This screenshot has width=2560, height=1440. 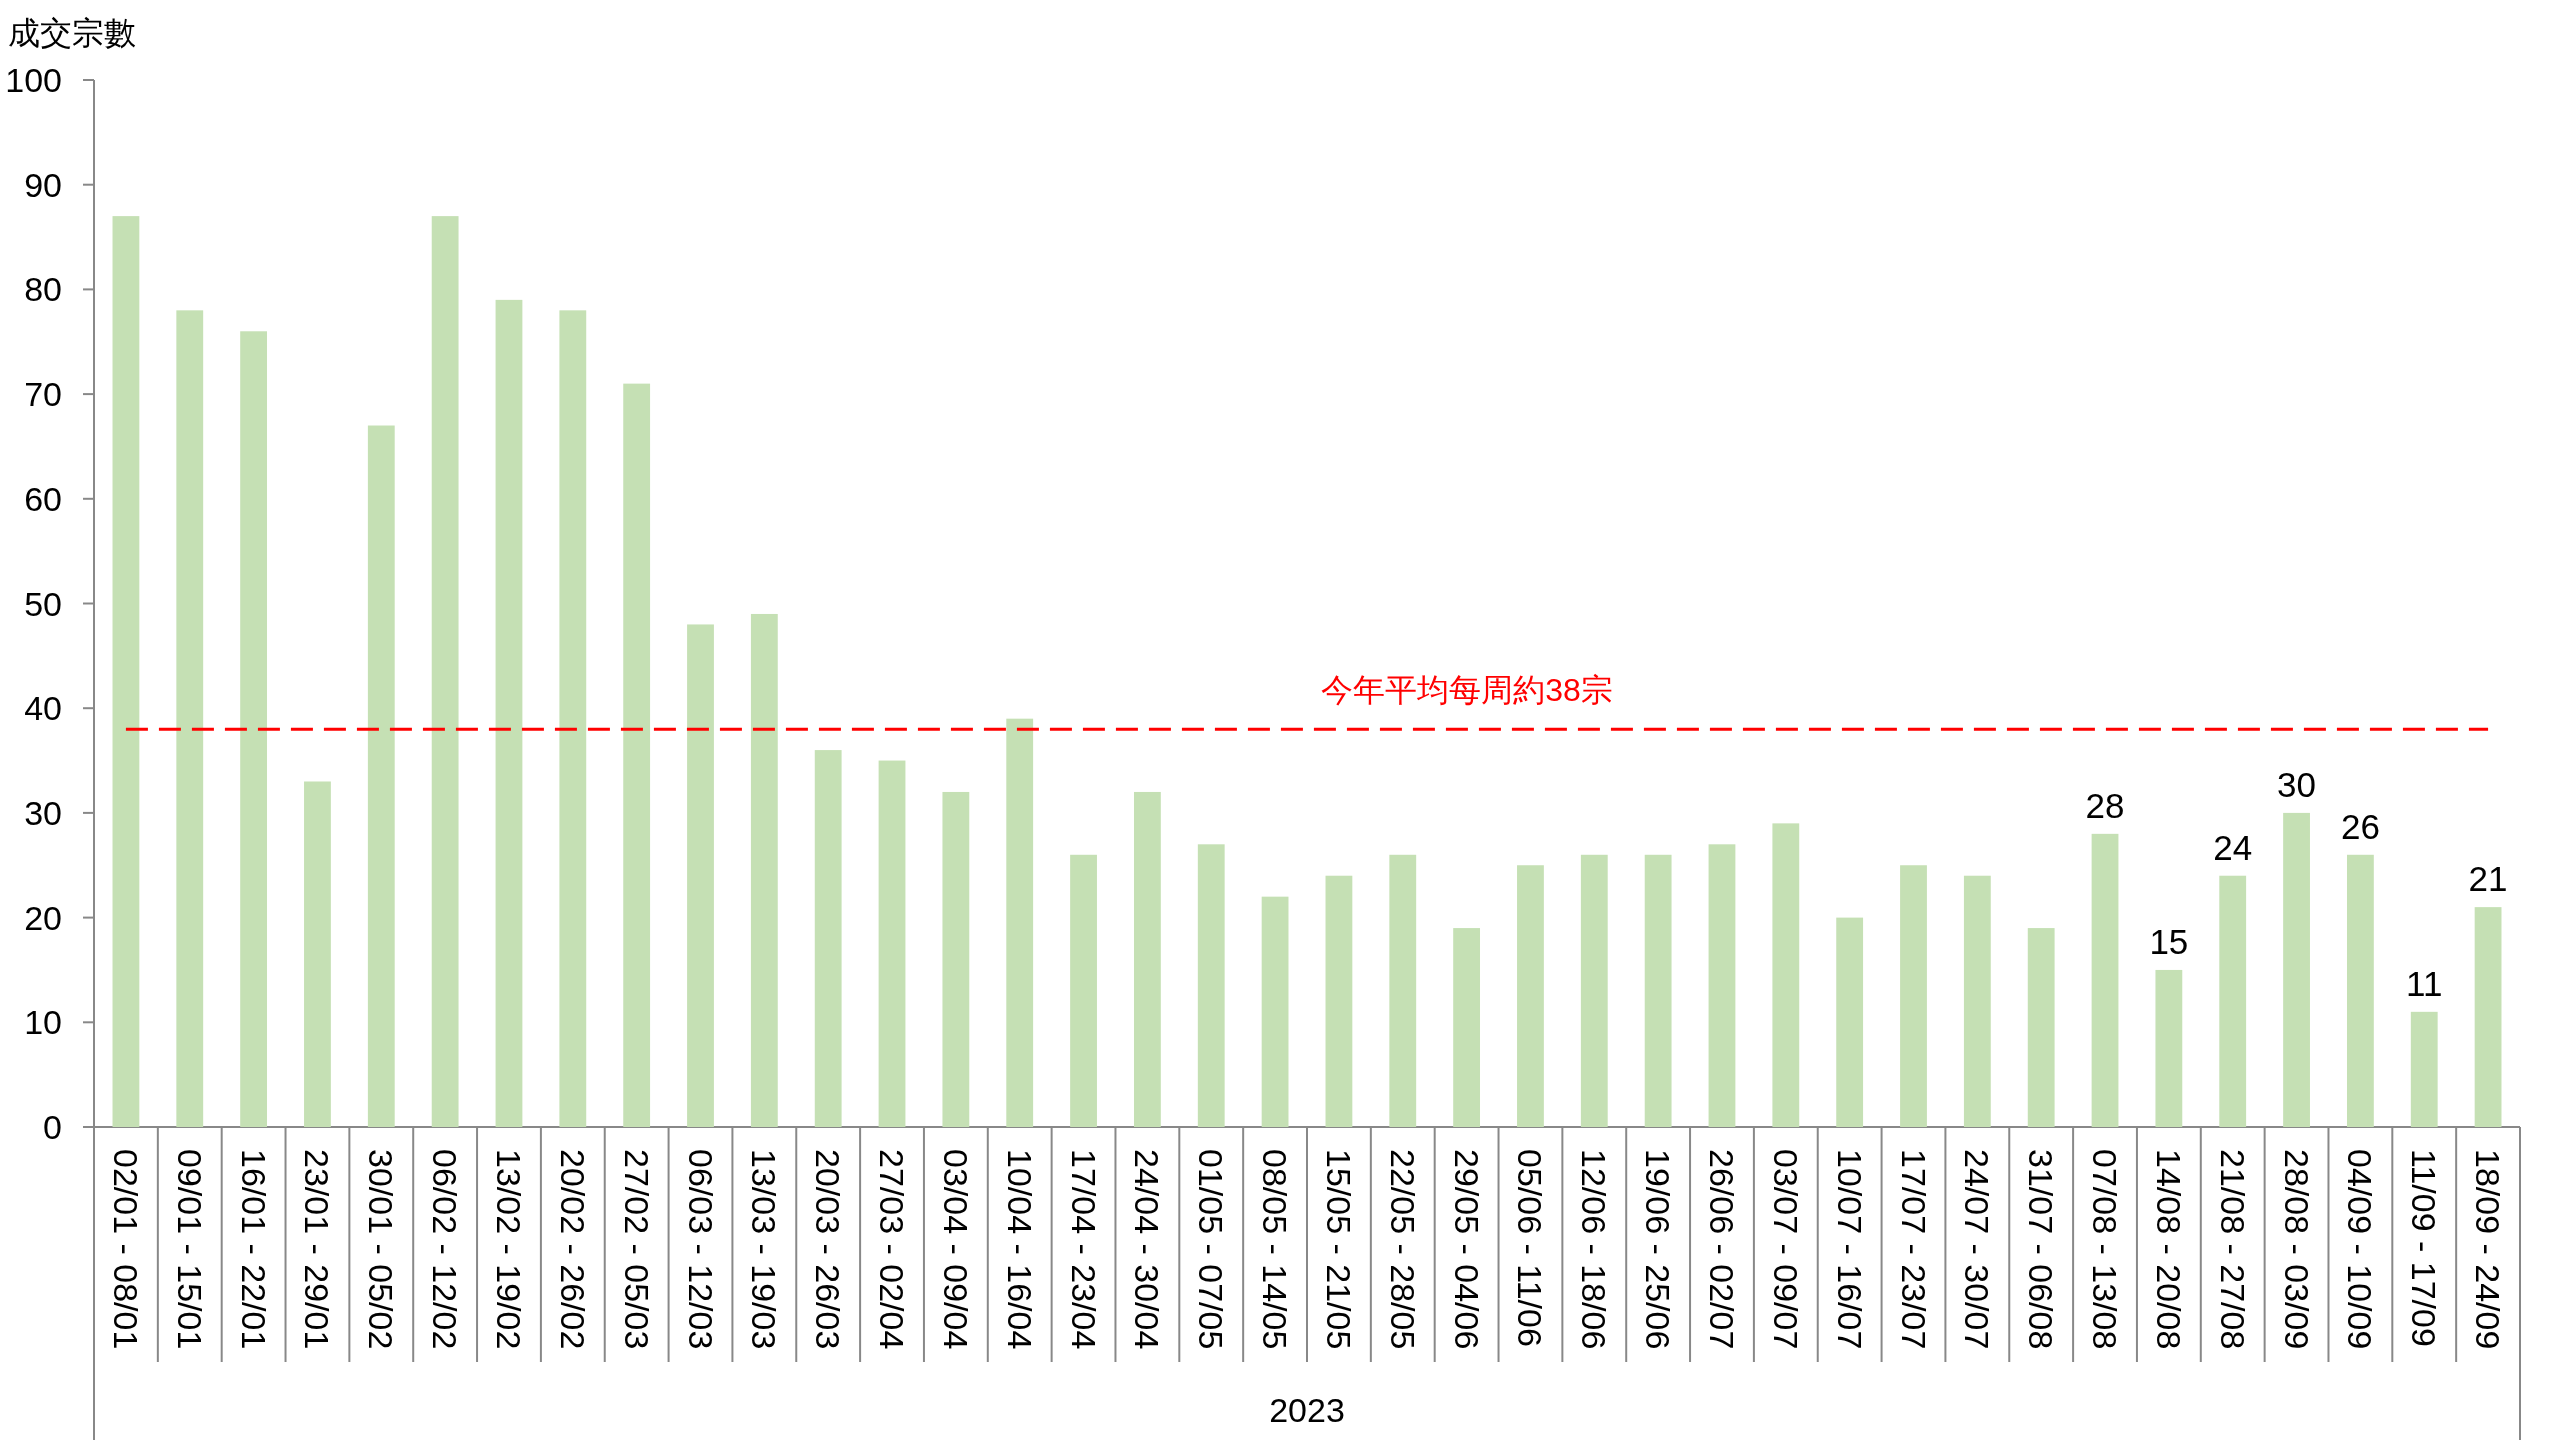 I want to click on x-tick-label: 30/01 - 05/02, so click(x=381, y=1249).